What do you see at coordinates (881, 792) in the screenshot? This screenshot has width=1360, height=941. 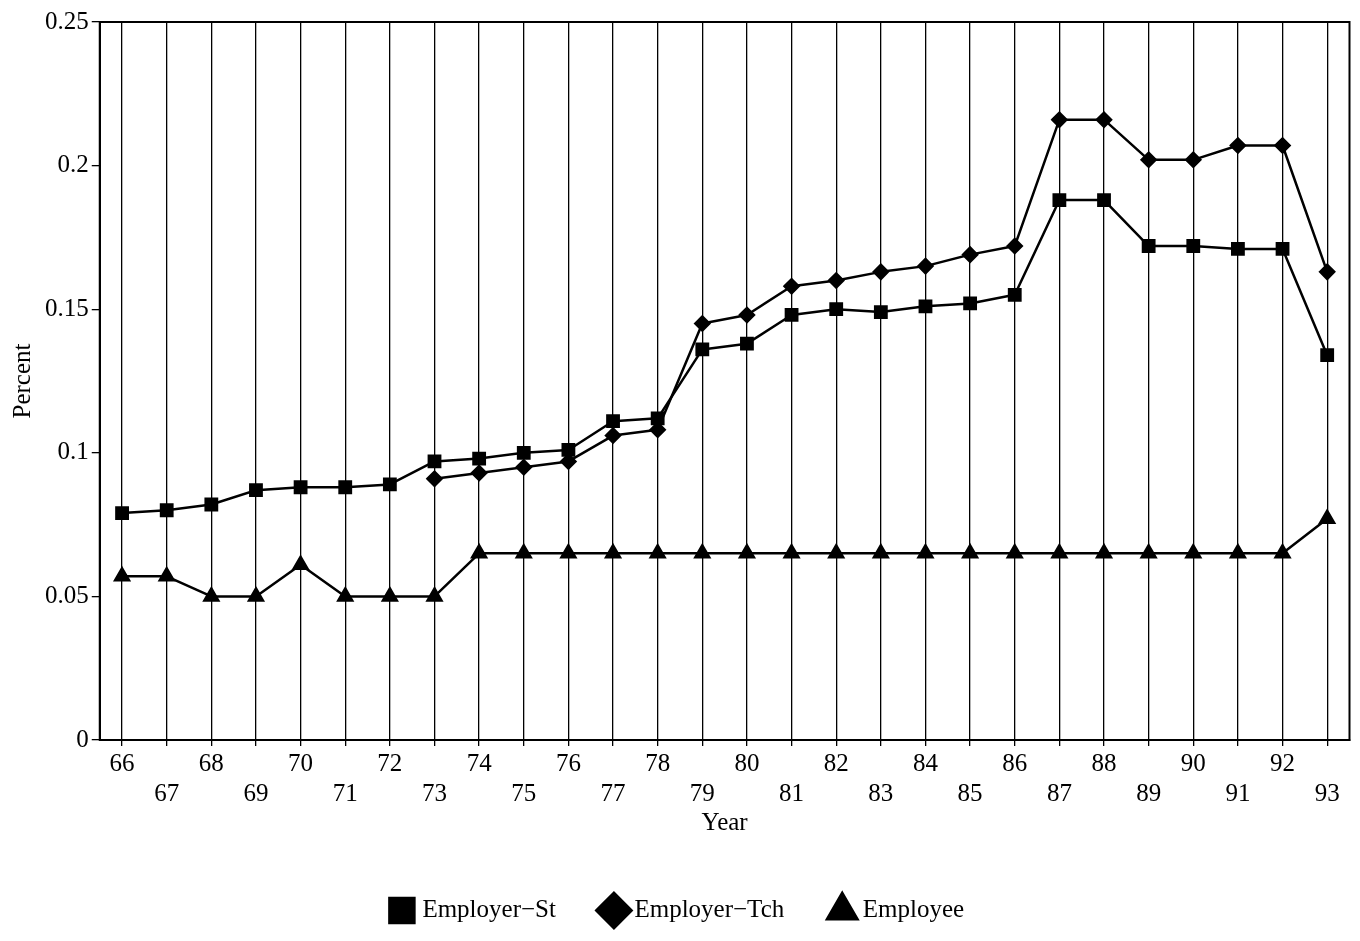 I see `x-tick-label: 83` at bounding box center [881, 792].